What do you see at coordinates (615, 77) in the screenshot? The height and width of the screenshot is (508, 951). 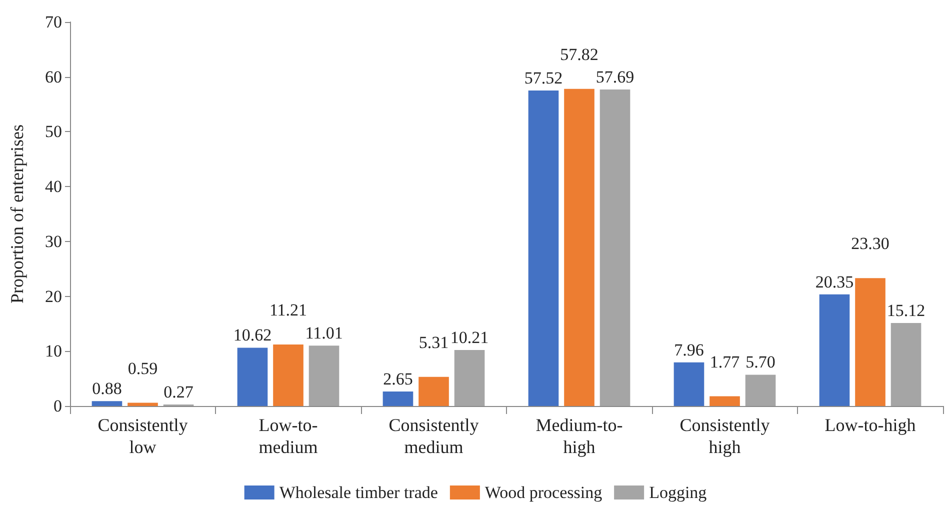 I see `data-label: 57.69` at bounding box center [615, 77].